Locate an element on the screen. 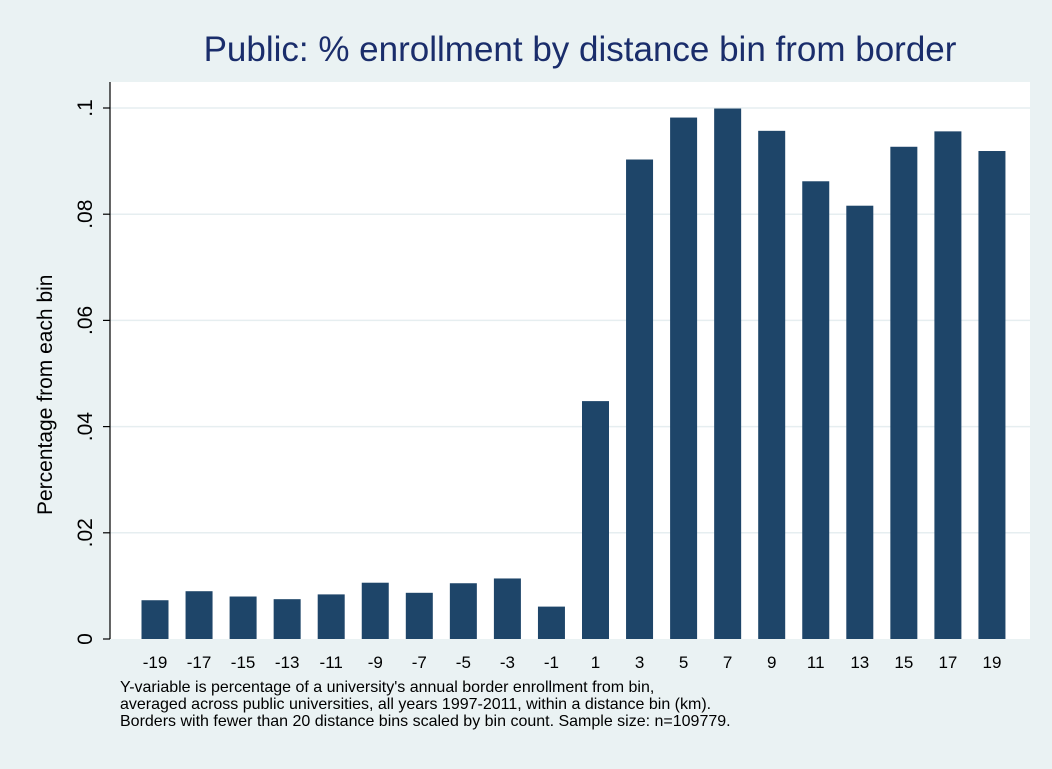 The height and width of the screenshot is (769, 1052). x-tick-label: -3 is located at coordinates (507, 662).